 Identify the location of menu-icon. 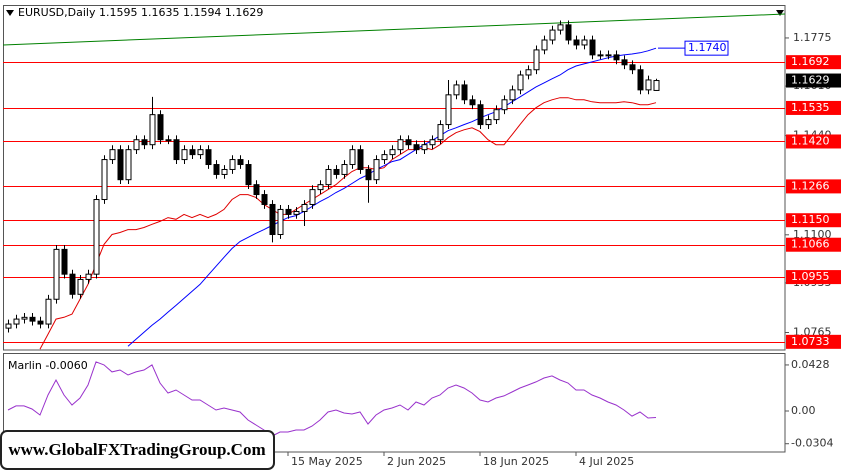
(10, 13).